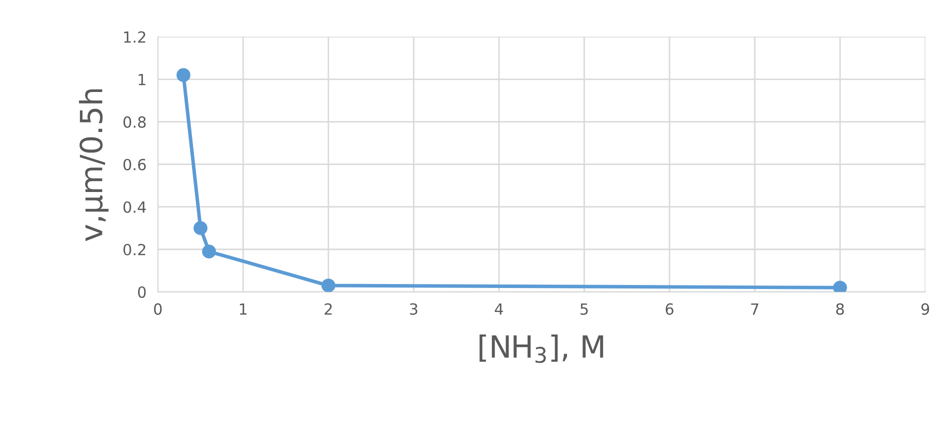  I want to click on x-tick-label: 5, so click(584, 309).